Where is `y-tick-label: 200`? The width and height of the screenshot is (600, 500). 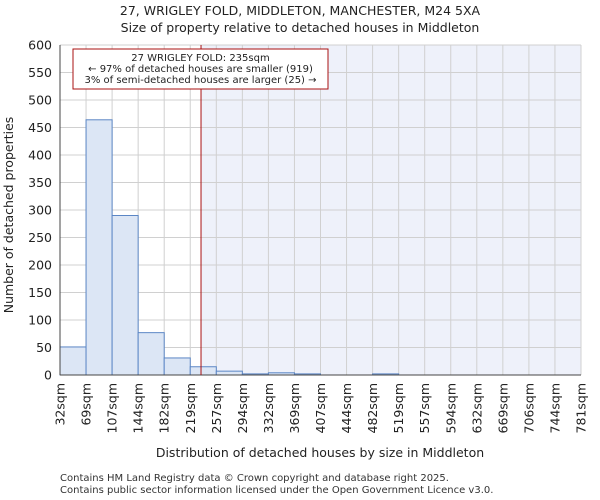
y-tick-label: 200 is located at coordinates (40, 265).